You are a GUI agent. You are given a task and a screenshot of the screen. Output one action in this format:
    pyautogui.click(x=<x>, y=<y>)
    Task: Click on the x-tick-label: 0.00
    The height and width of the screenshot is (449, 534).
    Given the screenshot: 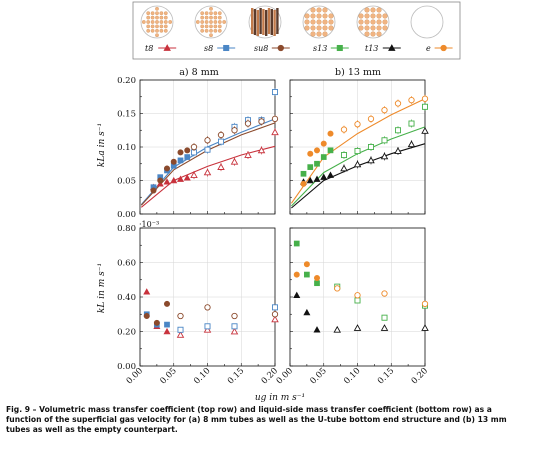 What is the action you would take?
    pyautogui.click(x=285, y=376)
    